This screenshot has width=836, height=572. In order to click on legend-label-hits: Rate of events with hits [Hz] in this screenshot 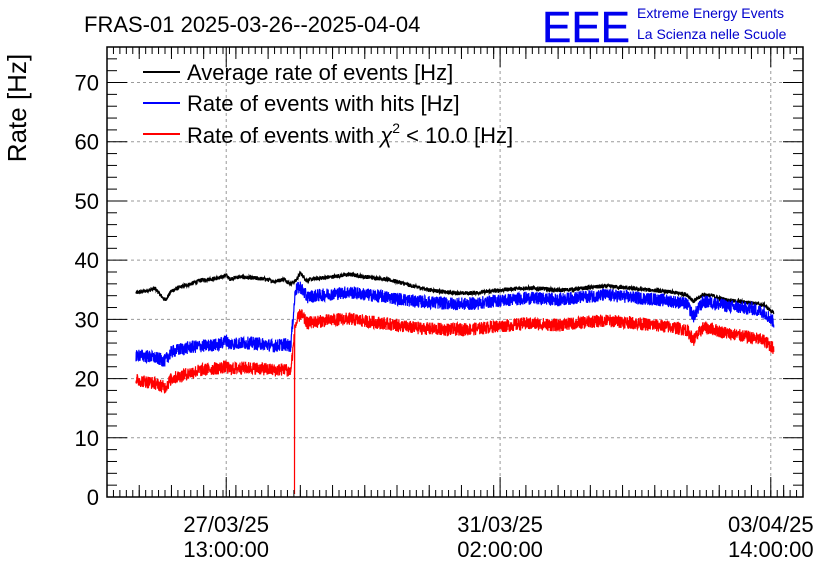, I will do `click(323, 103)`.